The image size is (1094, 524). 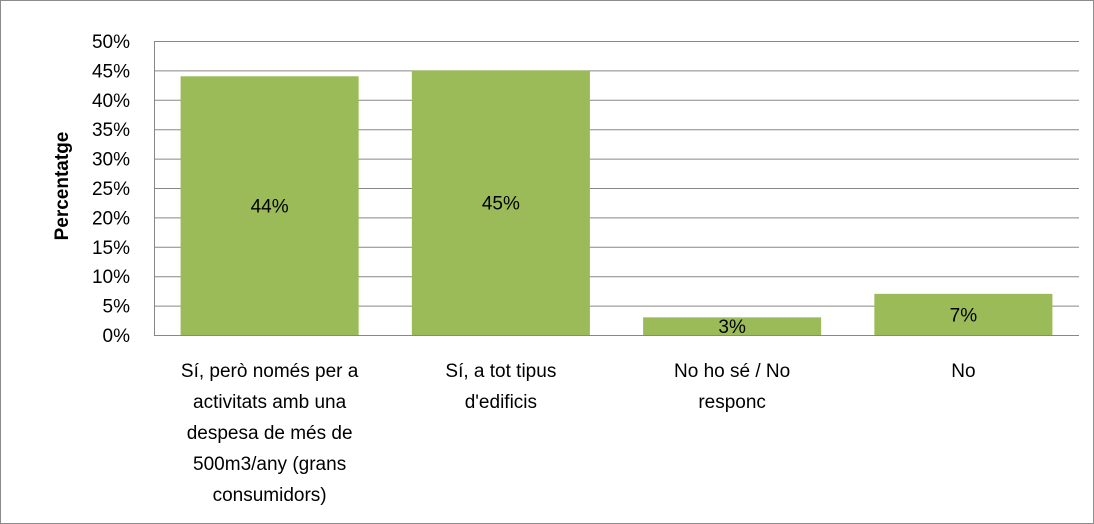 What do you see at coordinates (963, 371) in the screenshot?
I see `category-label: No` at bounding box center [963, 371].